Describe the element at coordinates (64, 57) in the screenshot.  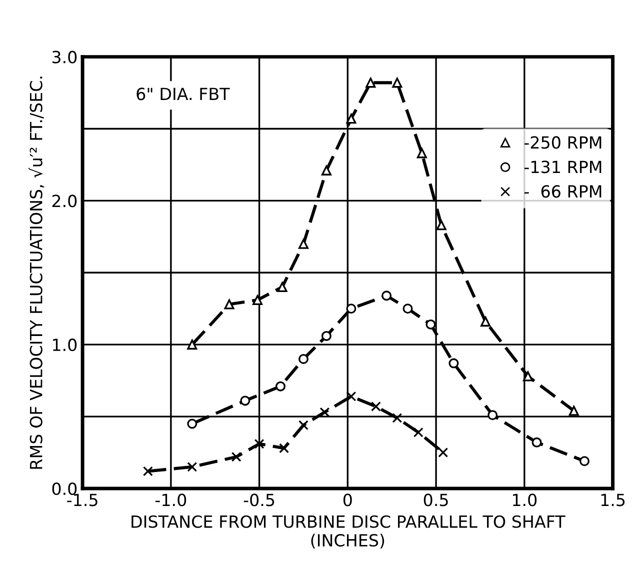
I see `y-tick-label: 3.0` at that location.